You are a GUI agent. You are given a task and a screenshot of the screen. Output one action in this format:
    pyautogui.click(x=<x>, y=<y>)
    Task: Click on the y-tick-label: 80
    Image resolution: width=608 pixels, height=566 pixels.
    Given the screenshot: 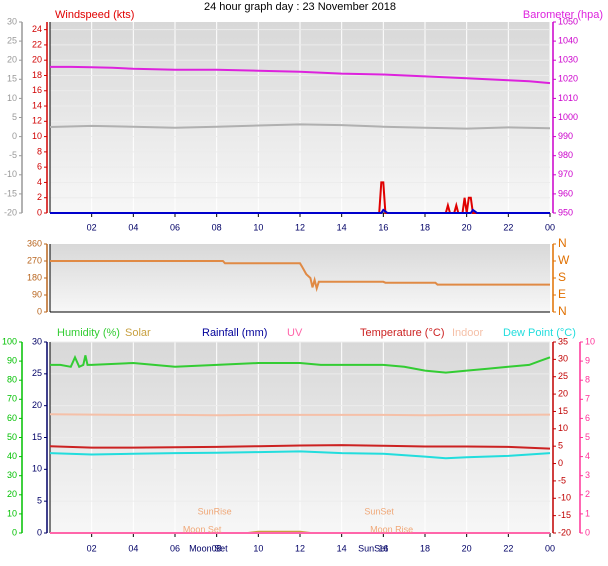 What is the action you would take?
    pyautogui.click(x=12, y=380)
    